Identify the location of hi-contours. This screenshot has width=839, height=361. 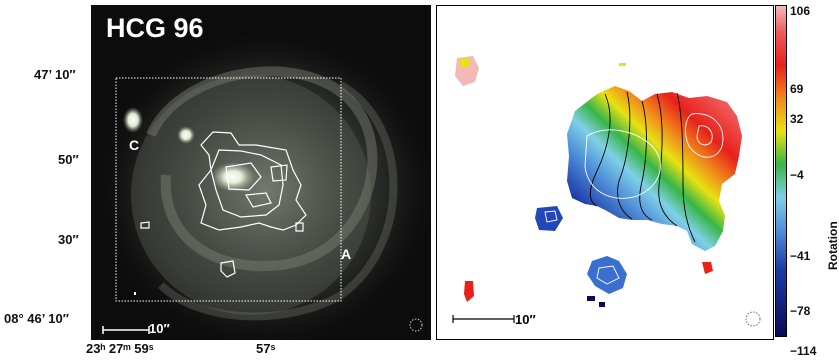
(223, 204).